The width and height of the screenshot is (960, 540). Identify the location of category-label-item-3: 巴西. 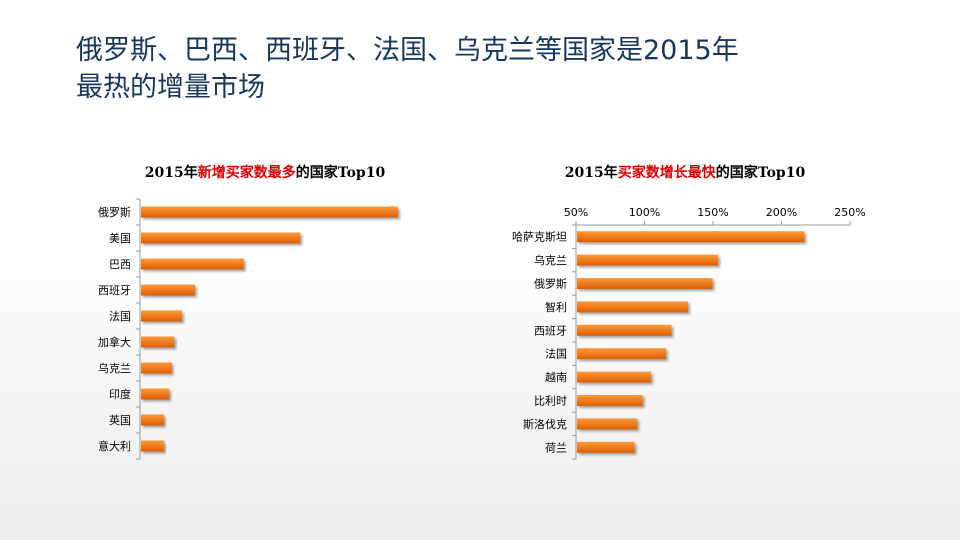
(120, 264).